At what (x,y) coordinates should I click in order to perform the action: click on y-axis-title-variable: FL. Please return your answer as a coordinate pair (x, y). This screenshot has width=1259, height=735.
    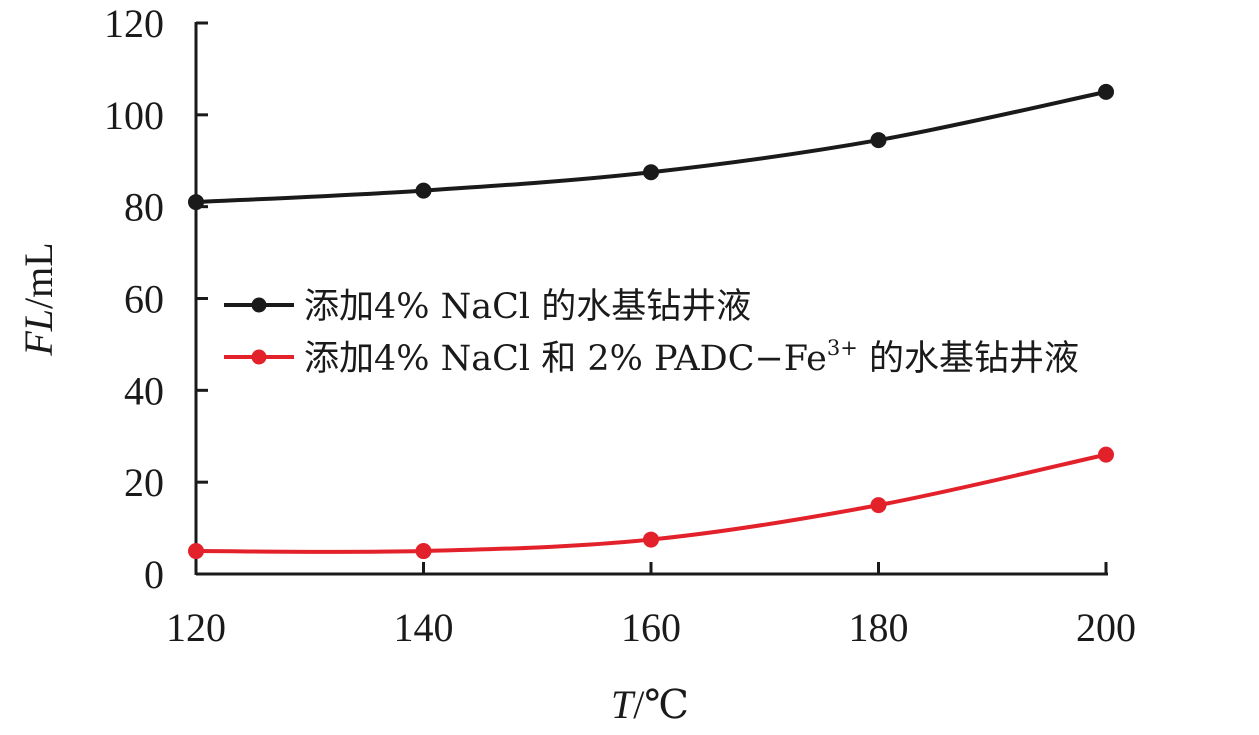
    Looking at the image, I should click on (38, 333).